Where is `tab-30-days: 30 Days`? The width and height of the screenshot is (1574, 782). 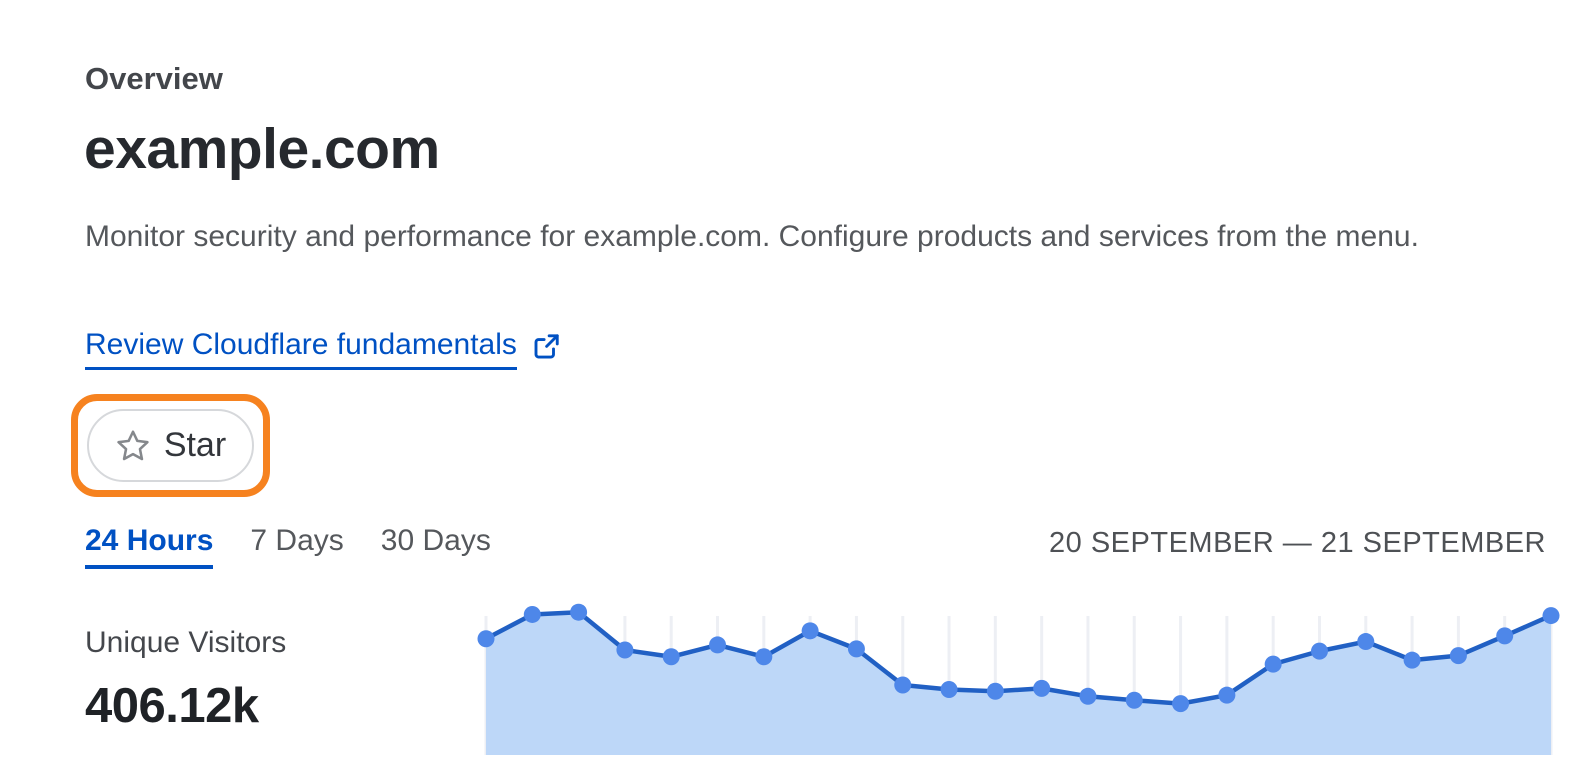
tab-30-days: 30 Days is located at coordinates (435, 540).